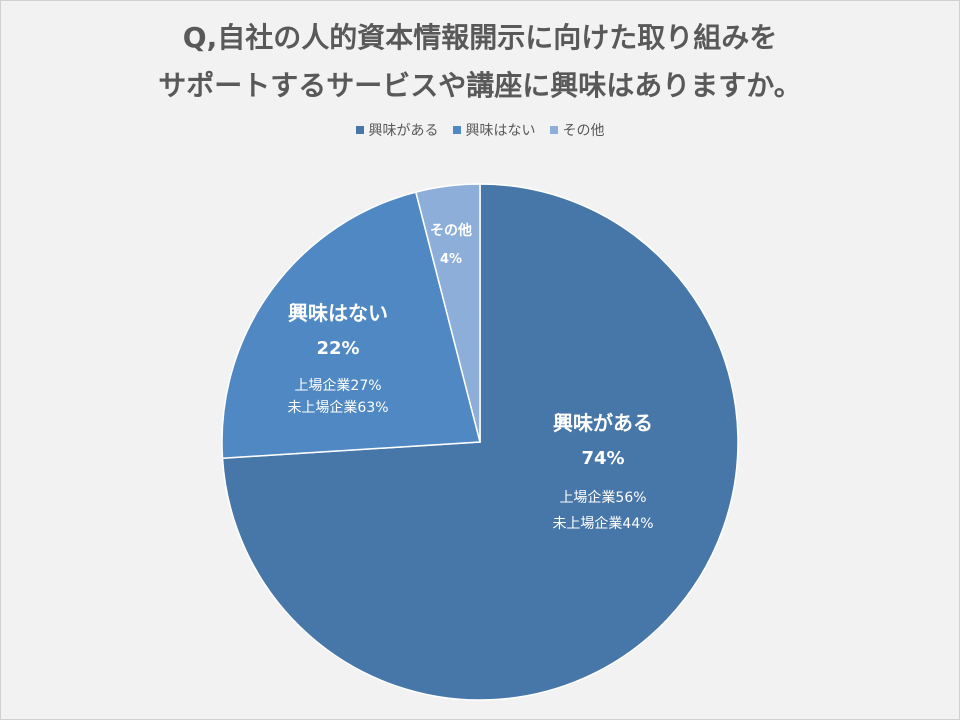 This screenshot has width=960, height=720. I want to click on slice-value-not-interested: 22%, so click(337, 348).